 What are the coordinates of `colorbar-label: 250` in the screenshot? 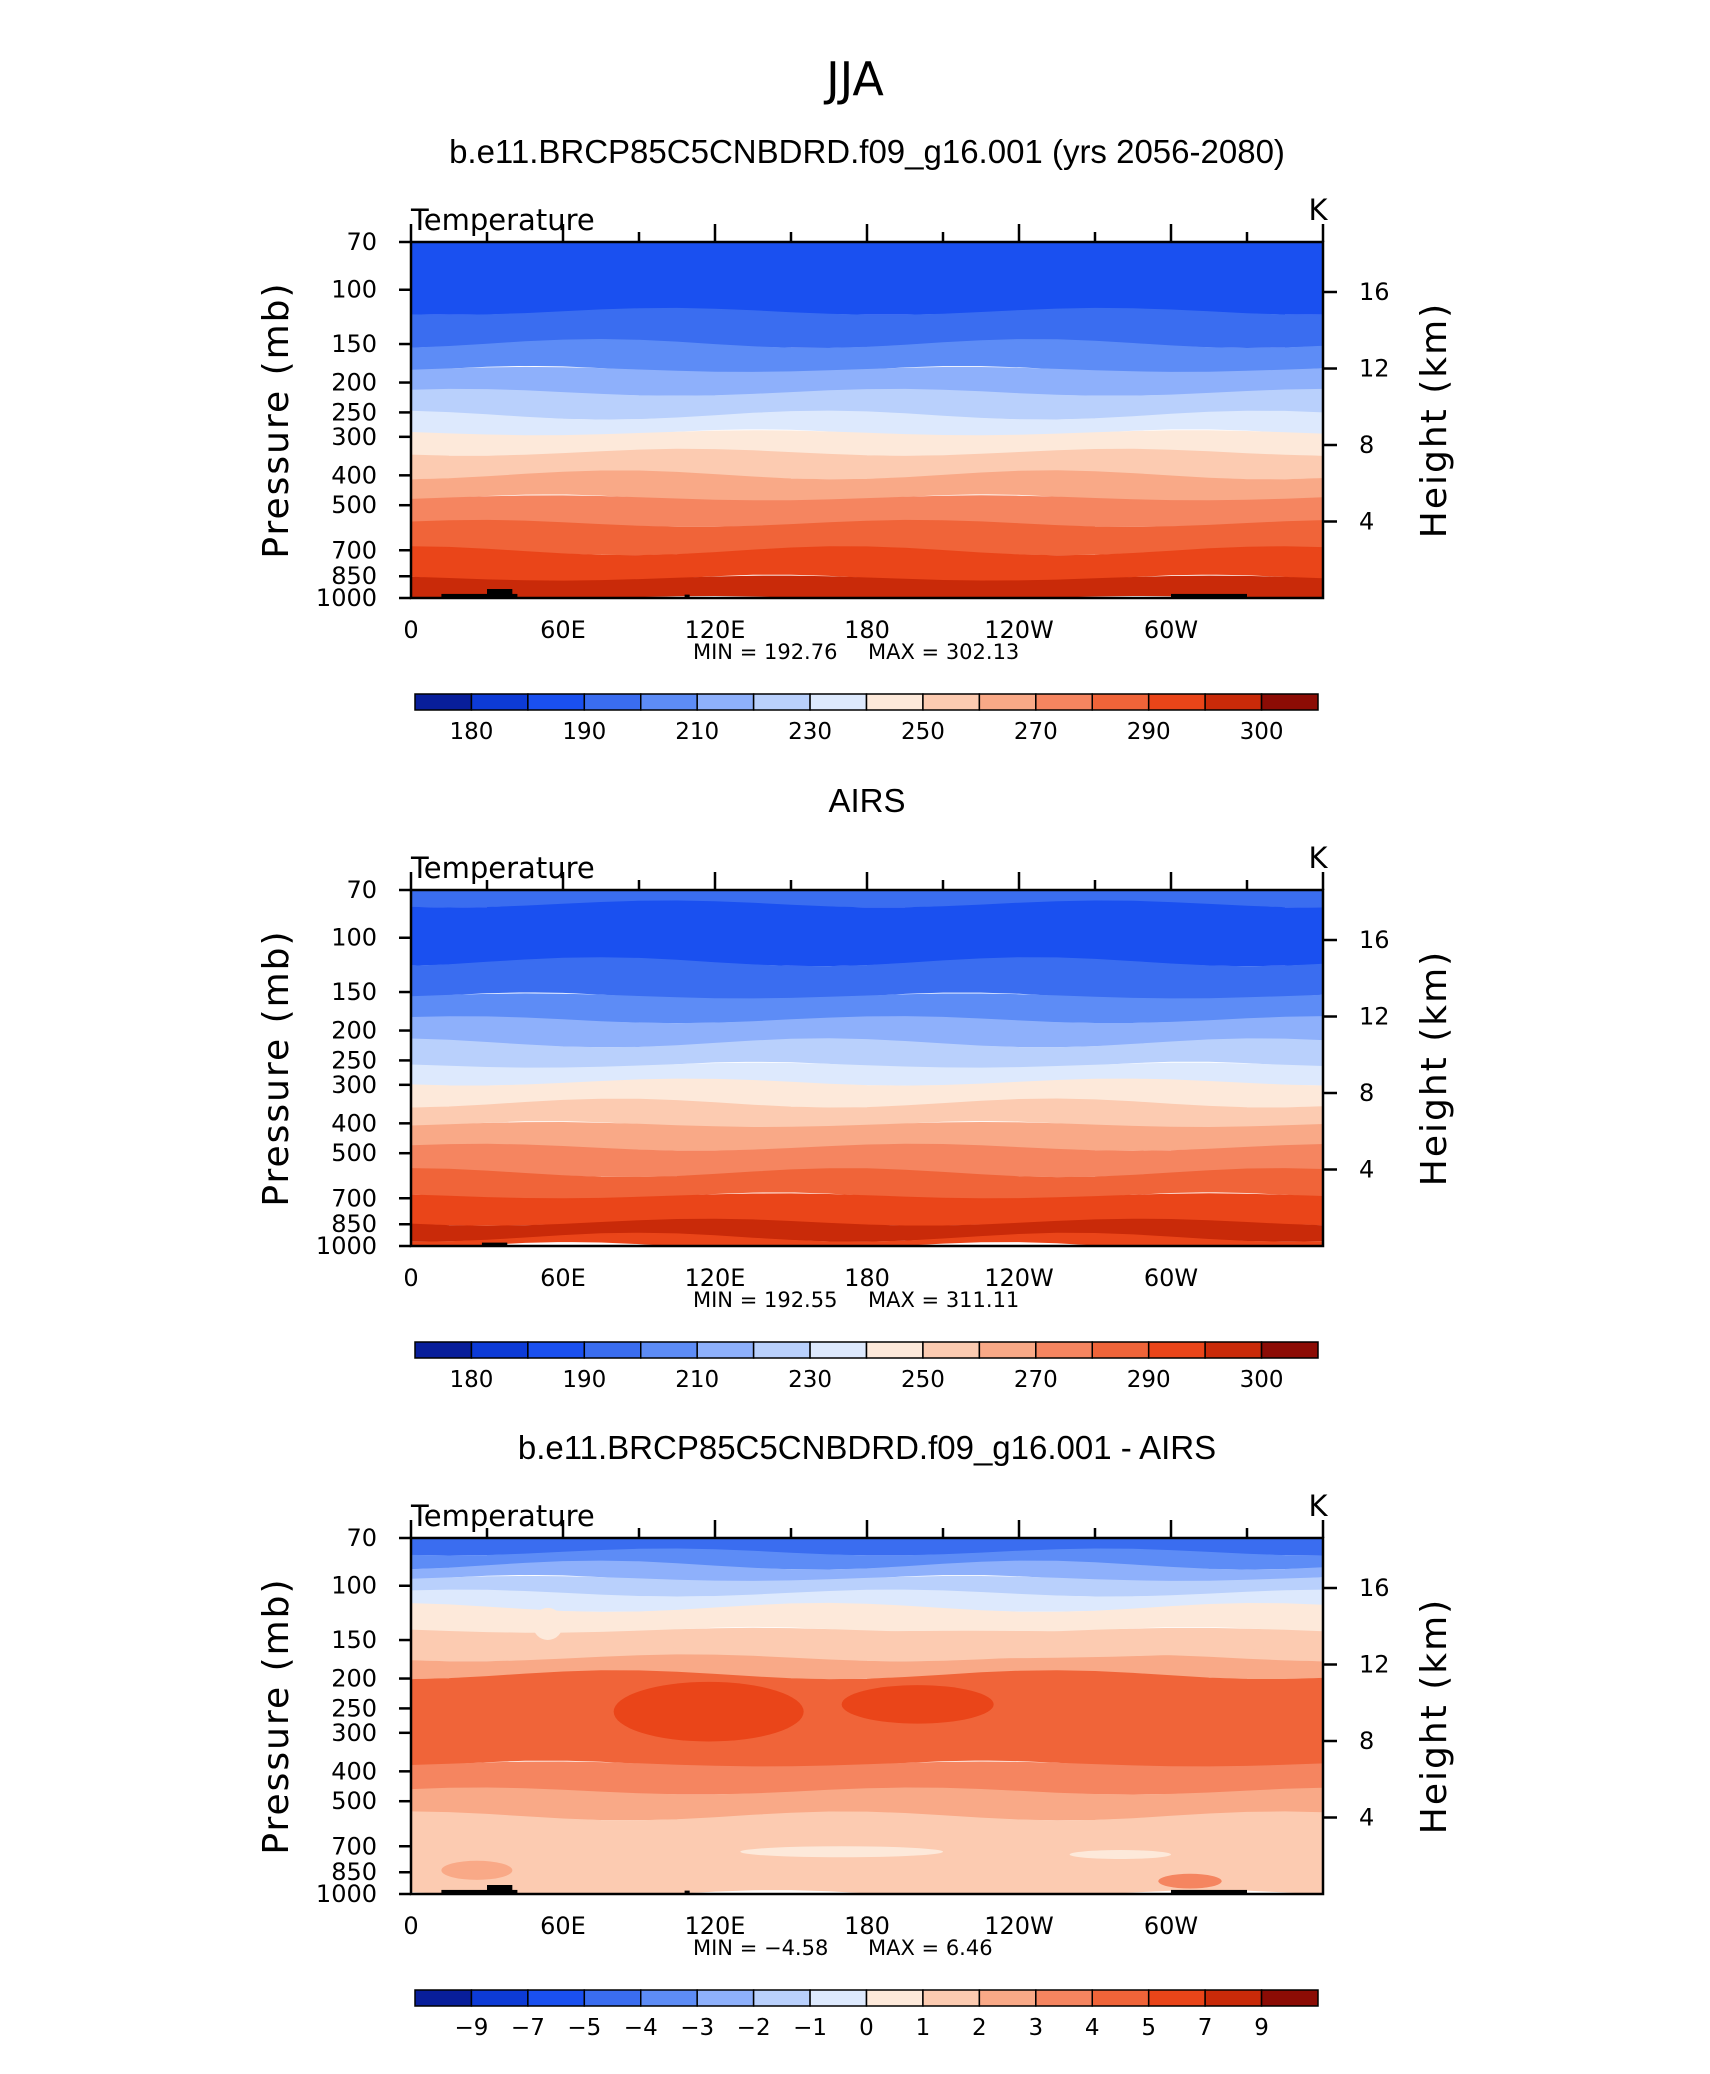 It's located at (923, 732).